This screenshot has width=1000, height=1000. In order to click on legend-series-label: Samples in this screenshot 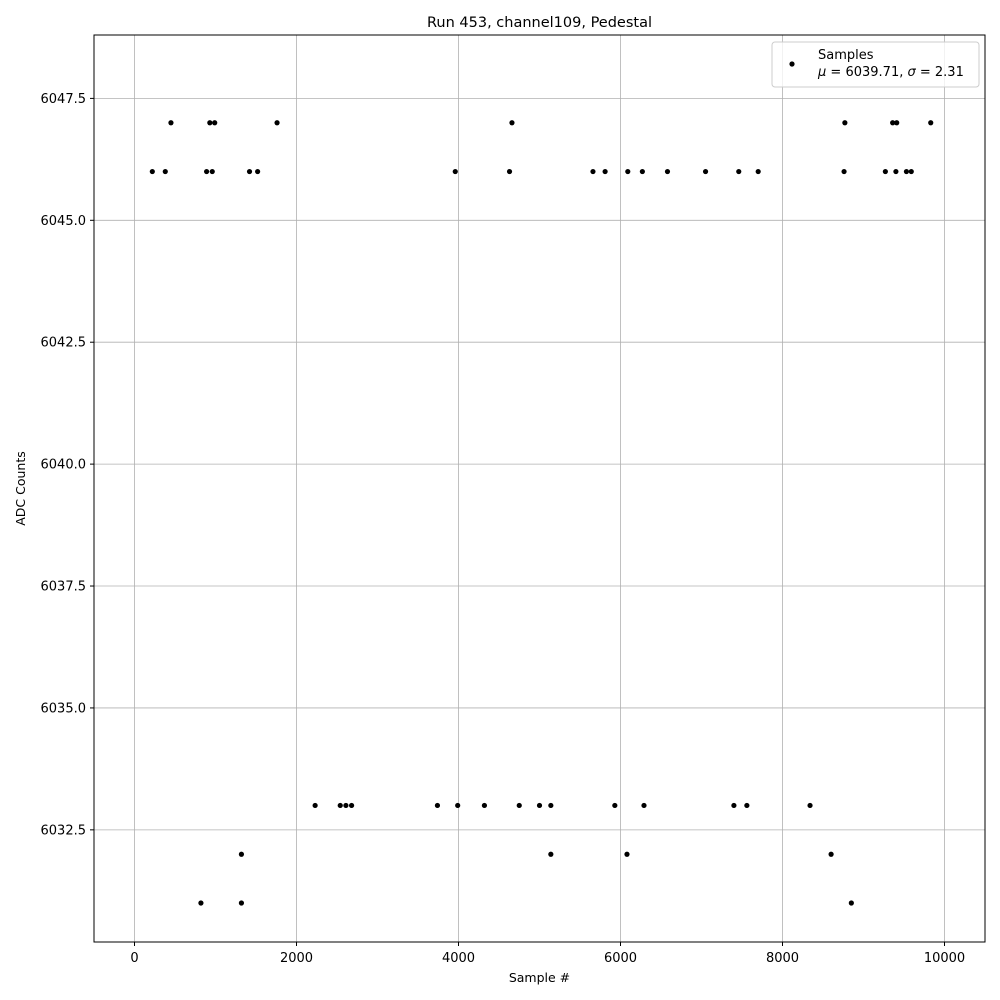, I will do `click(846, 55)`.